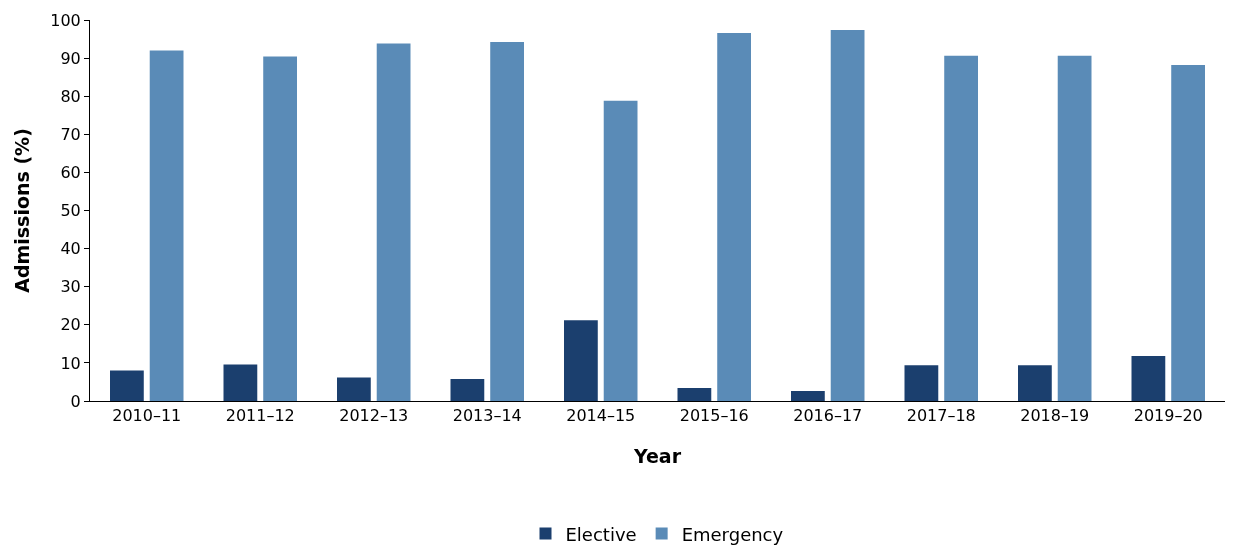 The height and width of the screenshot is (560, 1233). Describe the element at coordinates (70, 363) in the screenshot. I see `y-tick-label: 10` at that location.